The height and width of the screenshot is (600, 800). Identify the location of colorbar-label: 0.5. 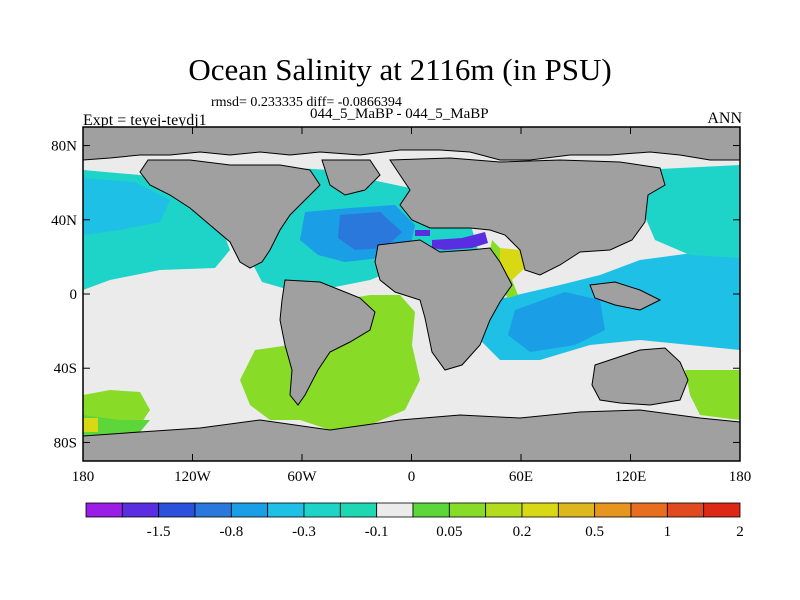
(594, 532).